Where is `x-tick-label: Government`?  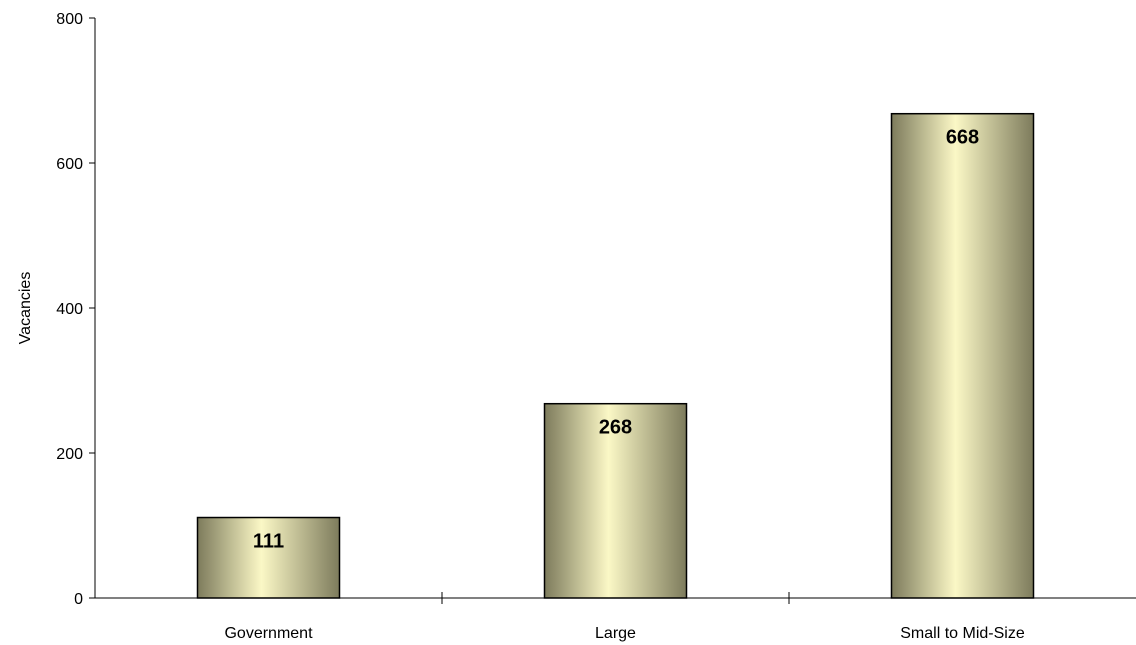
x-tick-label: Government is located at coordinates (268, 633).